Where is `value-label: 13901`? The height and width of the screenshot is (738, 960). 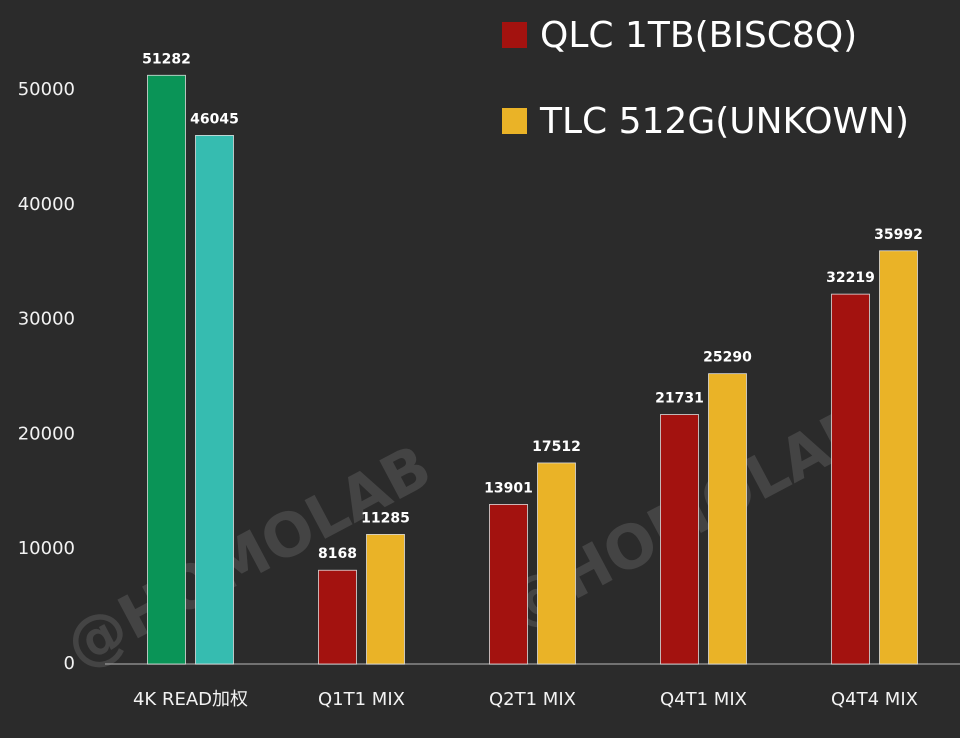 value-label: 13901 is located at coordinates (508, 488).